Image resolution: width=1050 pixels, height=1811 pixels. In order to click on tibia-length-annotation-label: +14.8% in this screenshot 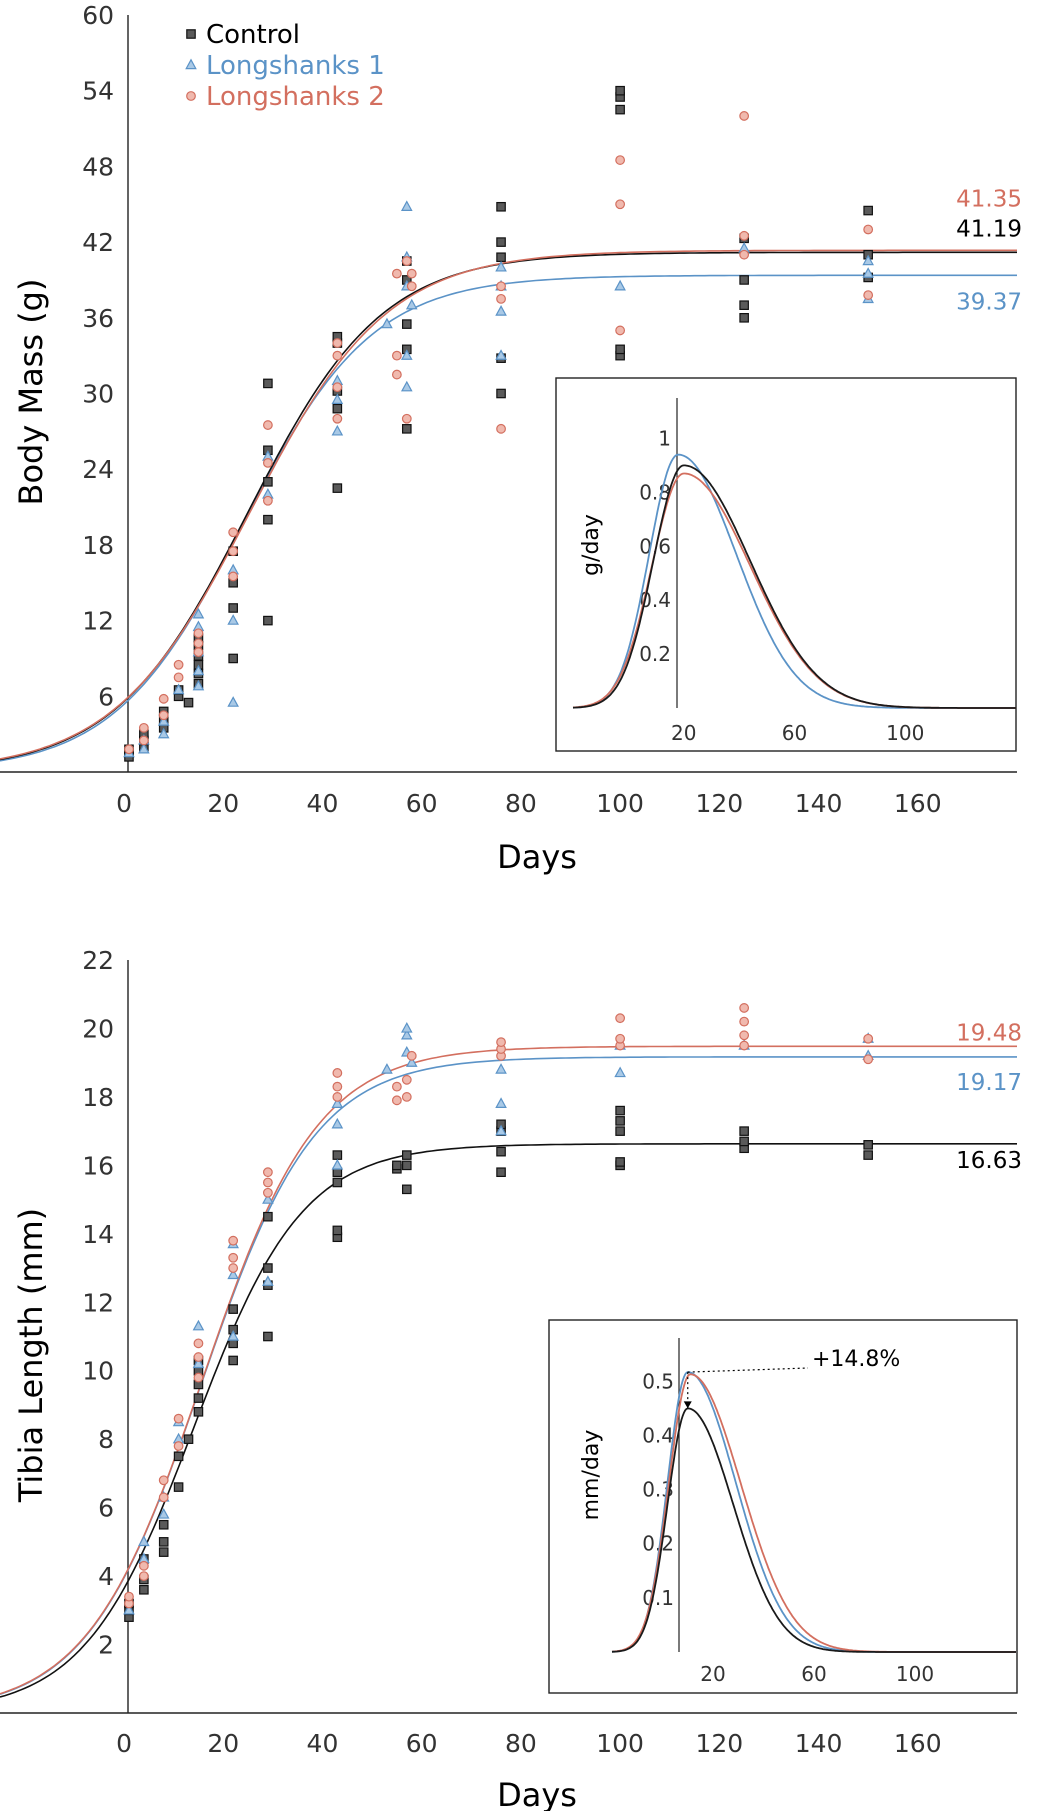, I will do `click(856, 1359)`.